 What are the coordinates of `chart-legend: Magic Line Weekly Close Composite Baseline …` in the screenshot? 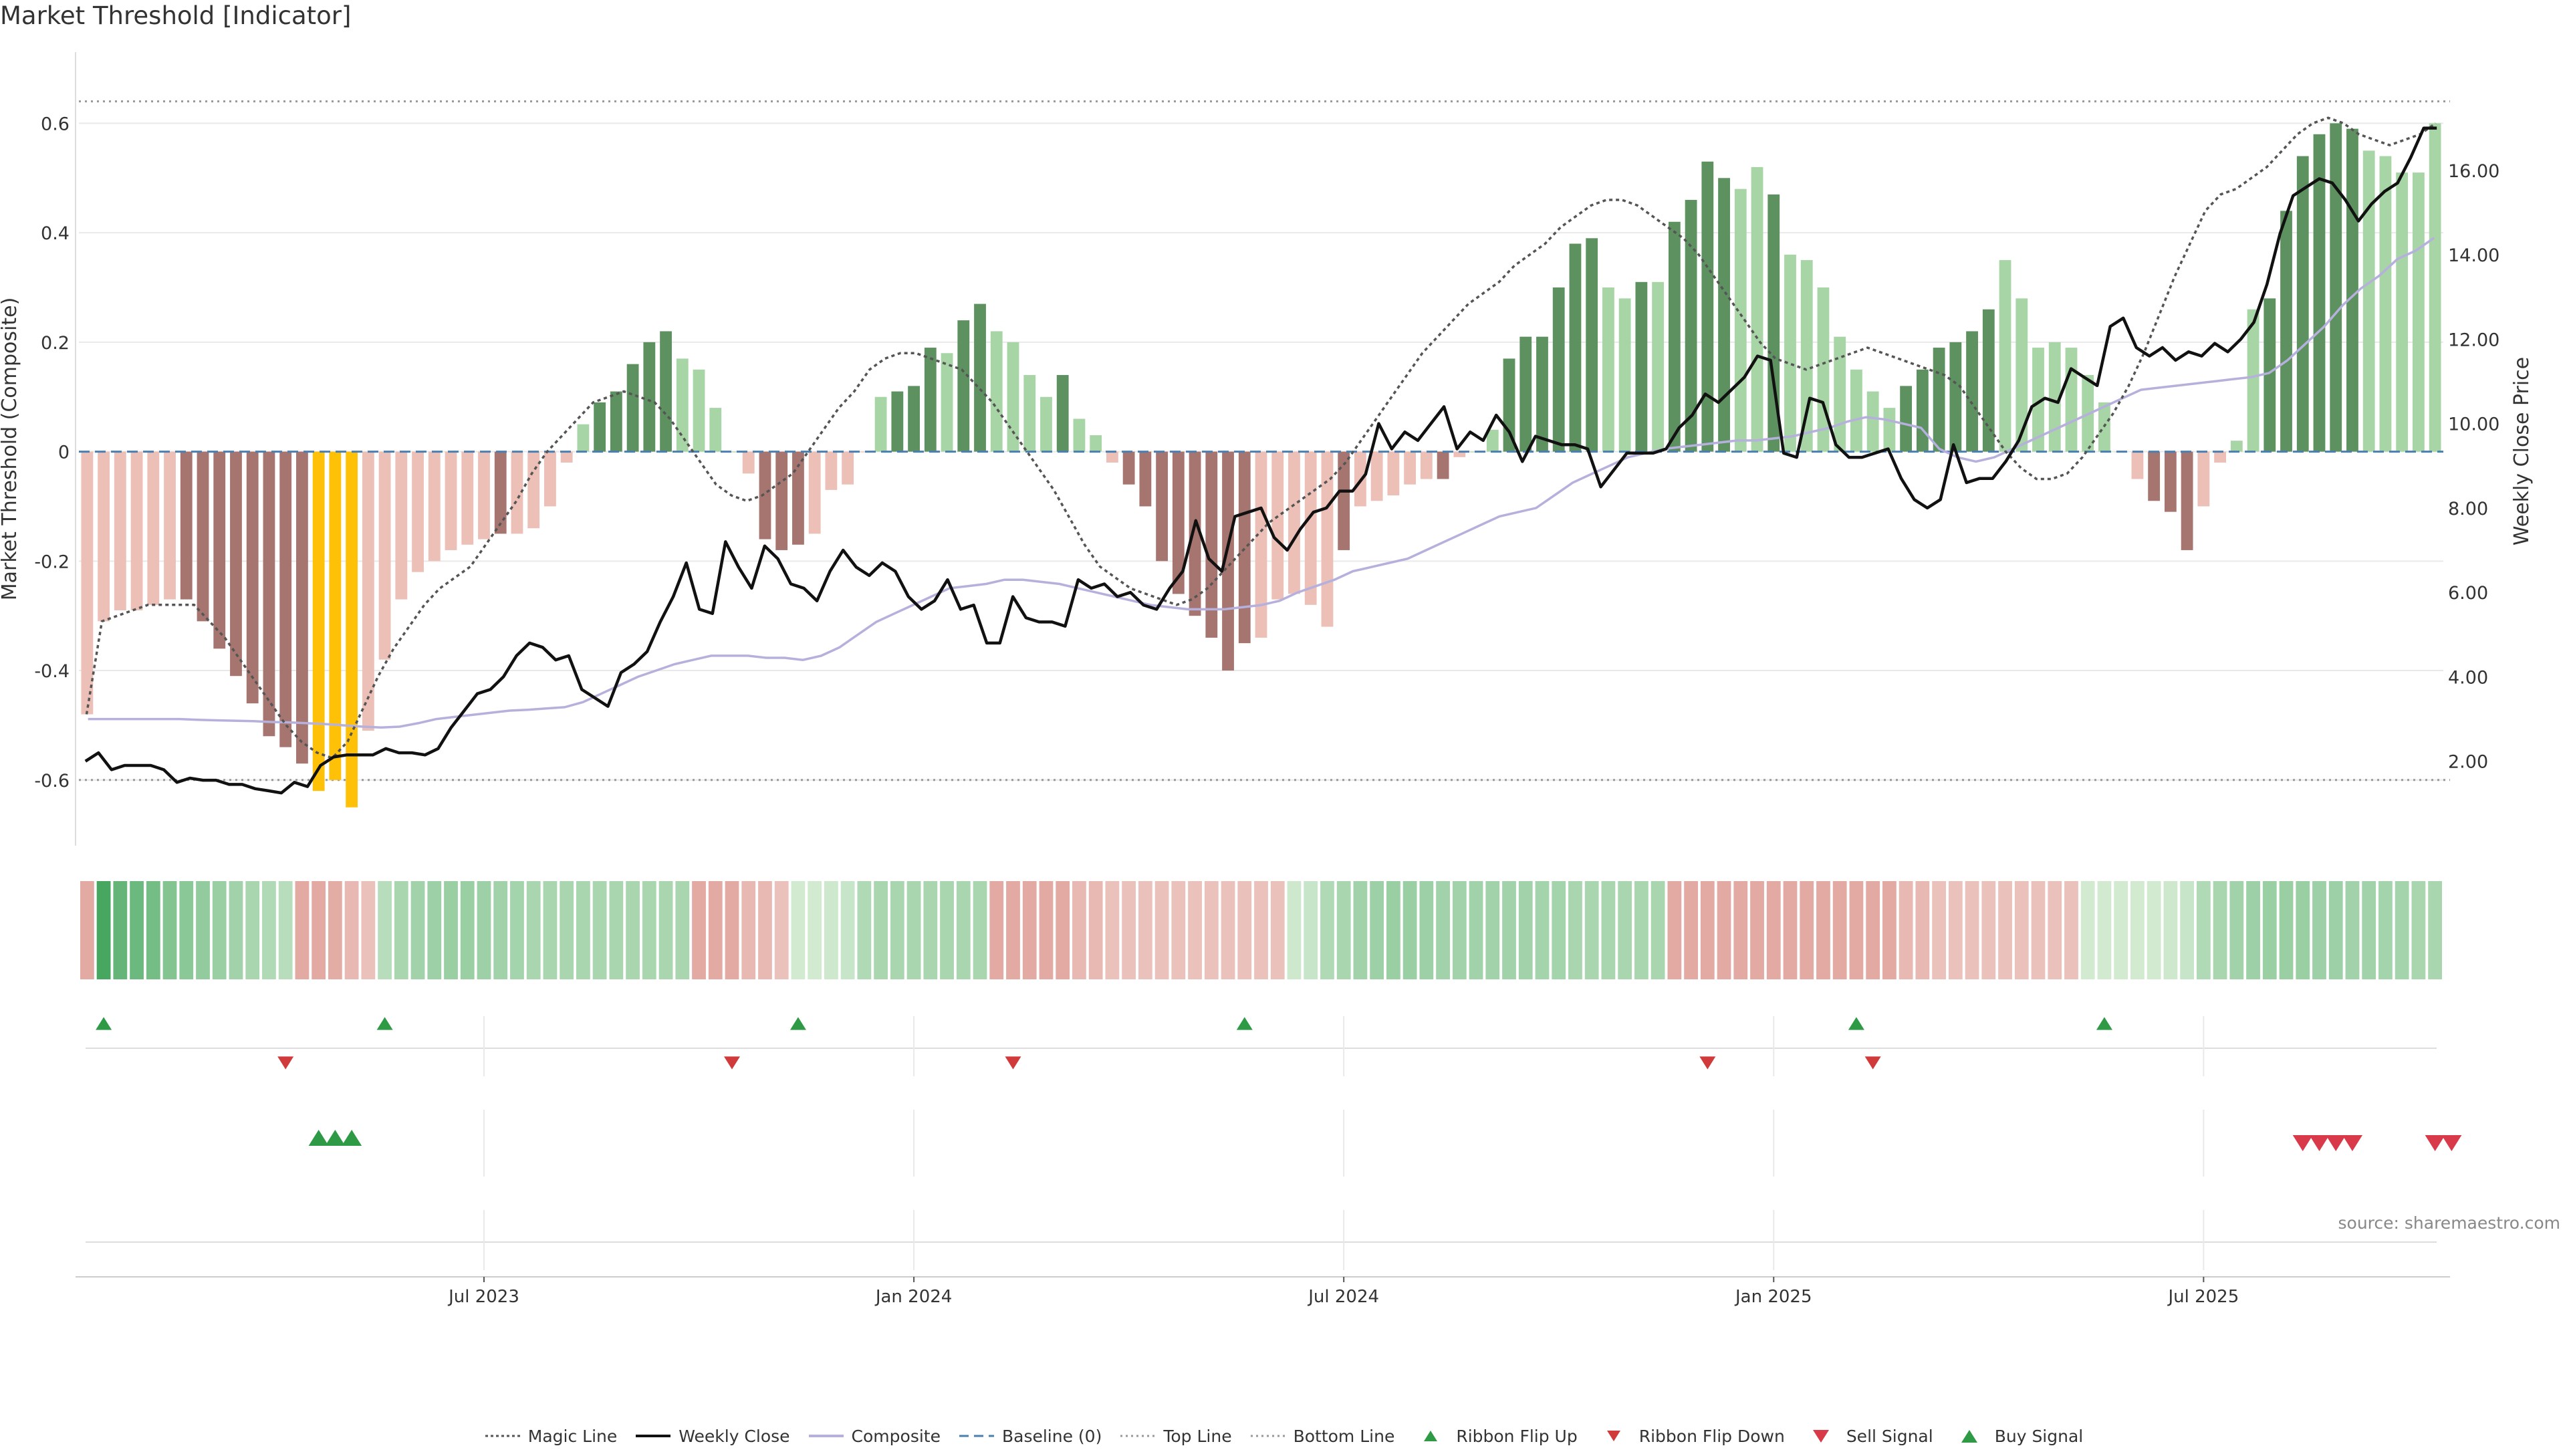 It's located at (1283, 1436).